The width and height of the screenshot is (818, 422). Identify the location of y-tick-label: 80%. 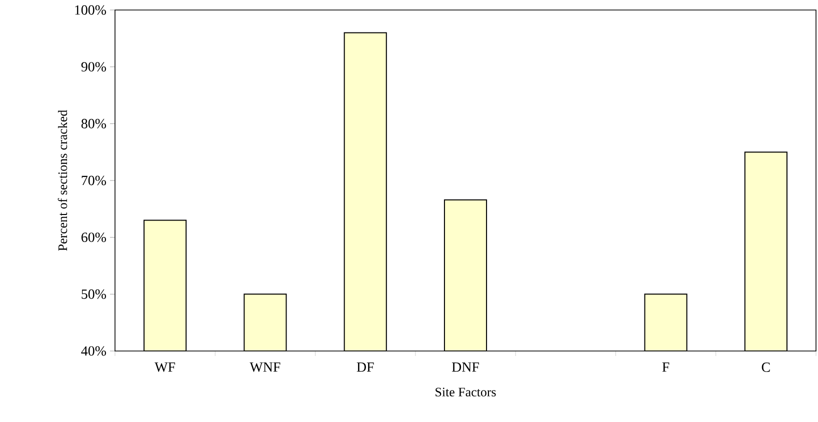
(93, 123).